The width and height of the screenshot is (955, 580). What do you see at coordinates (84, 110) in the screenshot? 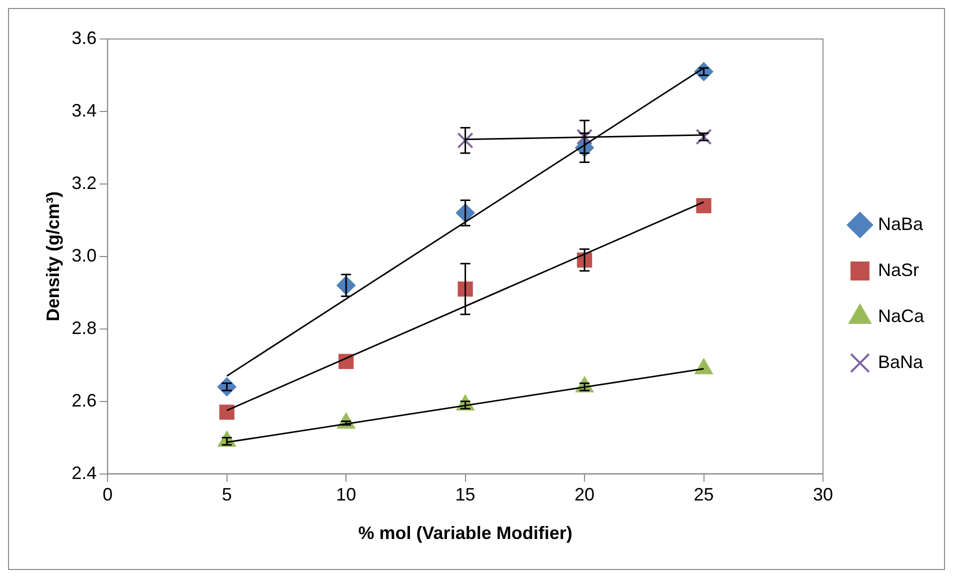
I see `y-tick-label: 3.4` at bounding box center [84, 110].